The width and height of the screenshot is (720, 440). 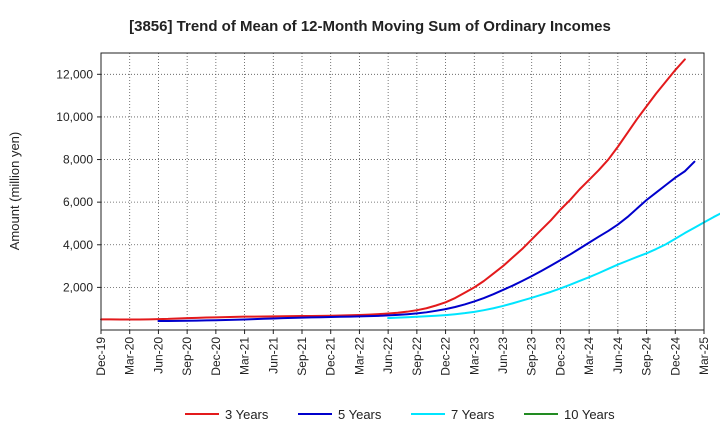 What do you see at coordinates (245, 356) in the screenshot?
I see `x-tick-label: Mar-21` at bounding box center [245, 356].